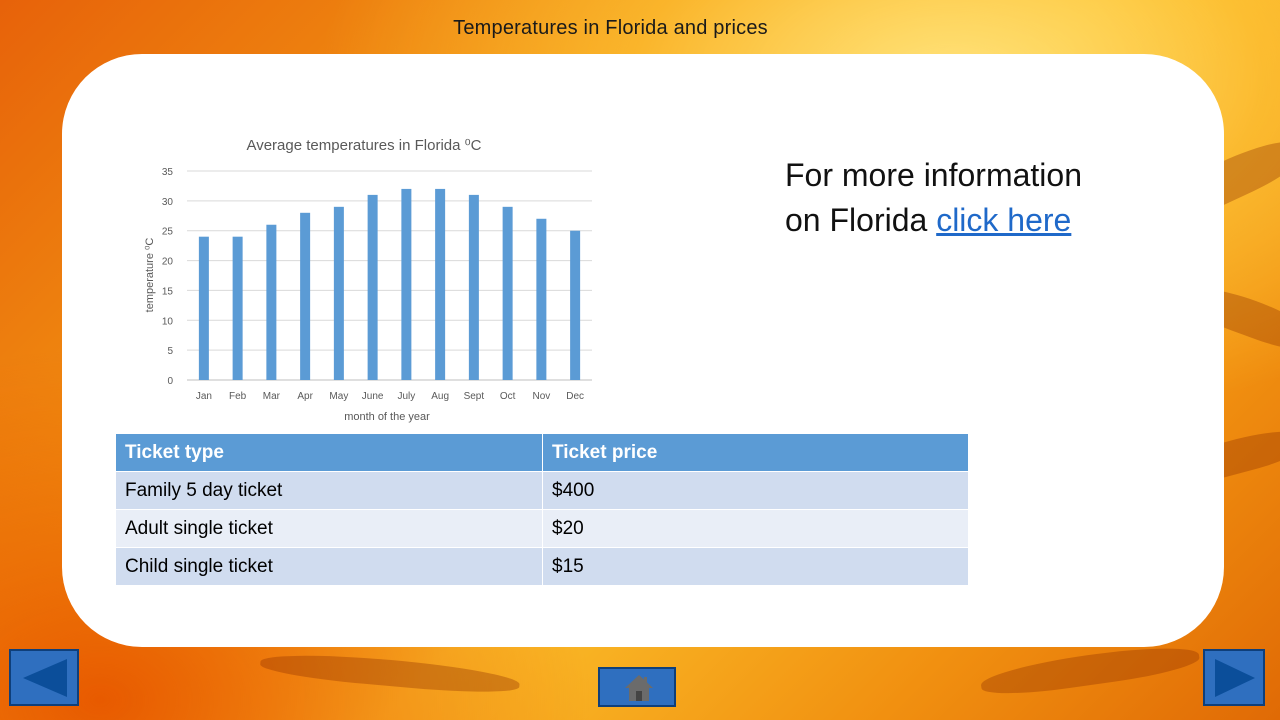 Image resolution: width=1280 pixels, height=720 pixels. Describe the element at coordinates (329, 528) in the screenshot. I see `ticket-type-cell: Adult single ticket` at that location.